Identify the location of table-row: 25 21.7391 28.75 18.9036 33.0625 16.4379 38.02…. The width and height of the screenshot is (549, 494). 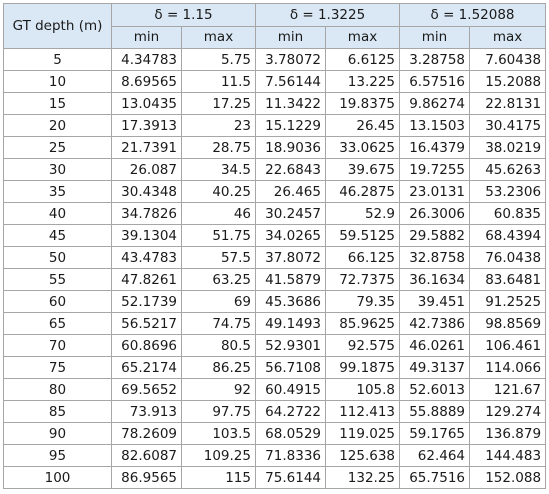
(275, 147).